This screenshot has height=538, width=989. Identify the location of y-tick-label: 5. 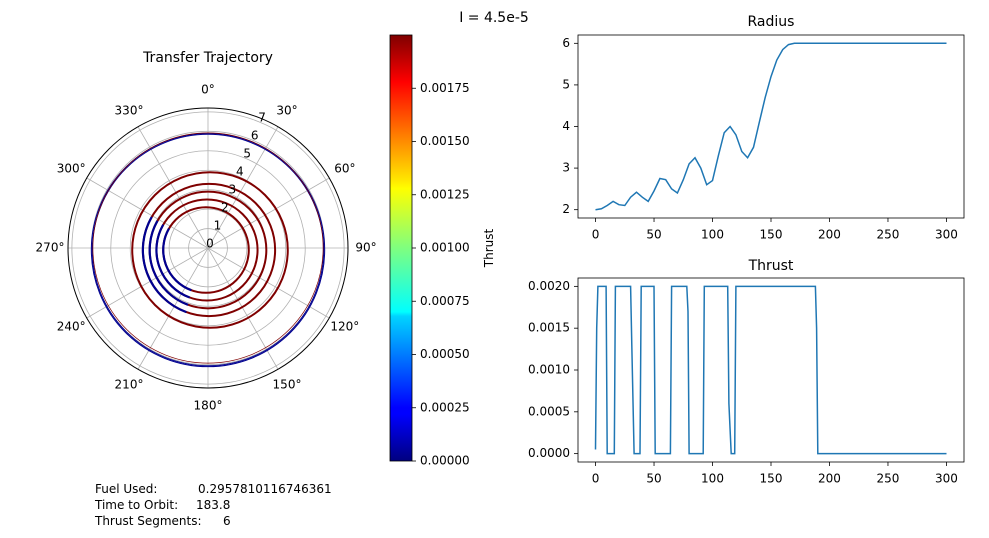
(566, 84).